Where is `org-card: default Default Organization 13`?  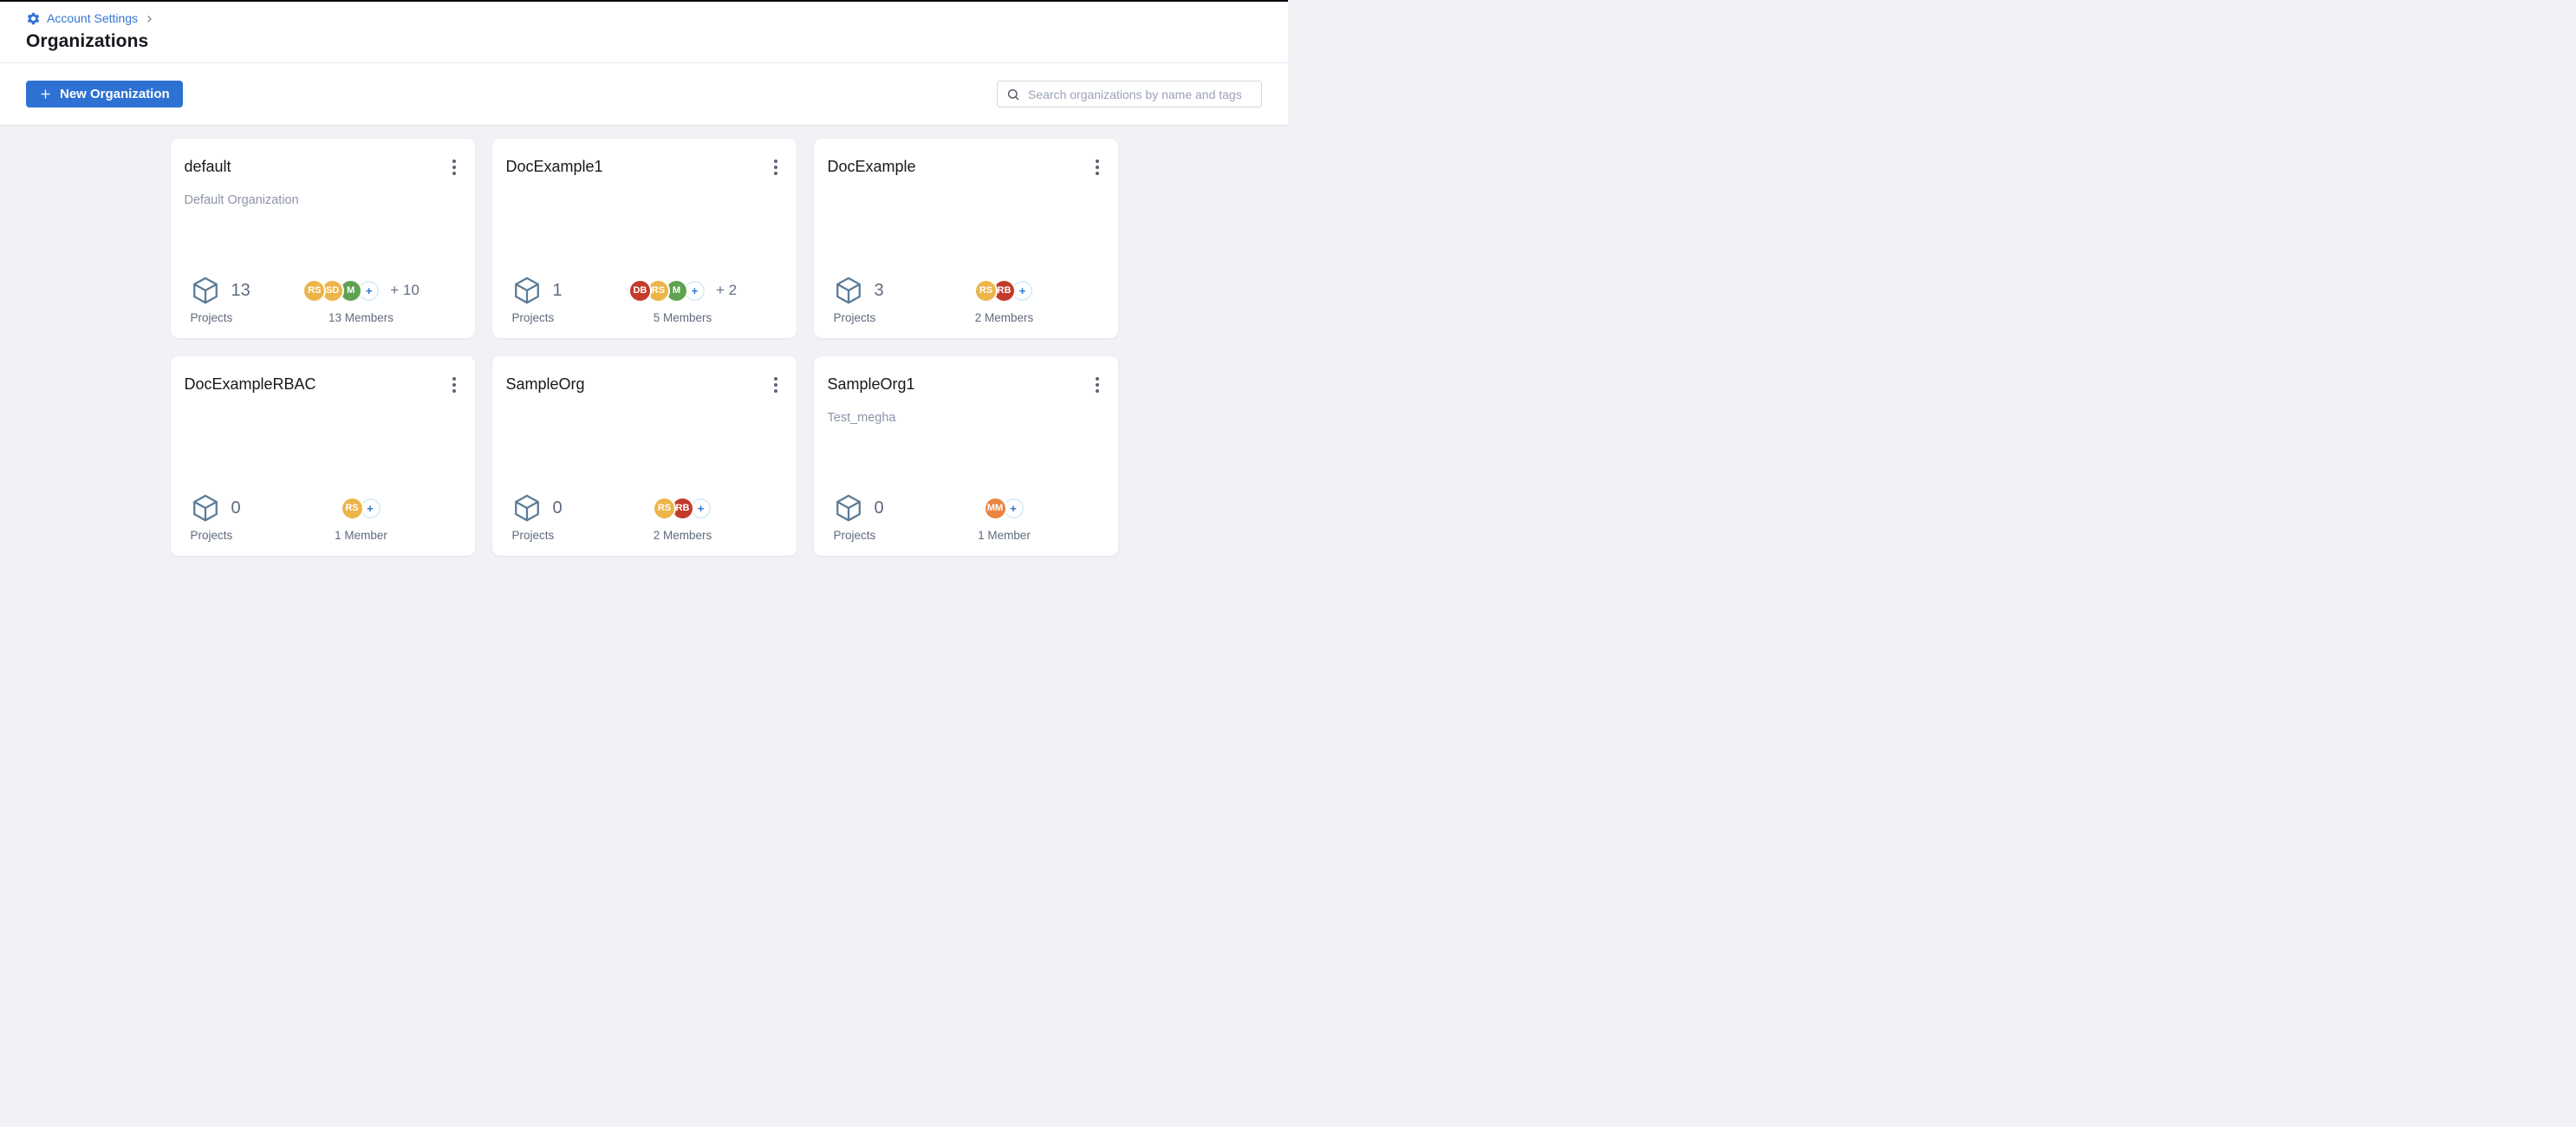 org-card: default Default Organization 13 is located at coordinates (322, 238).